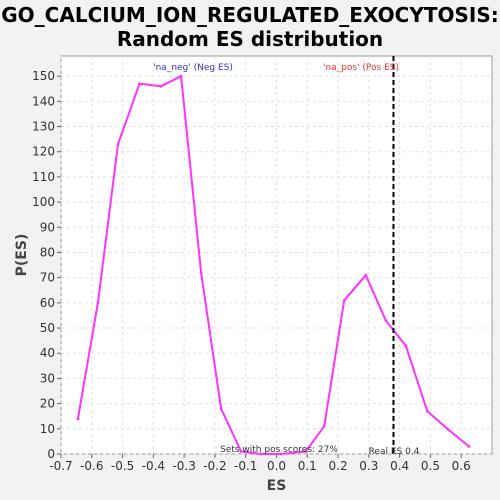 The image size is (500, 500). Describe the element at coordinates (368, 466) in the screenshot. I see `x-tick-label: 0.3` at that location.